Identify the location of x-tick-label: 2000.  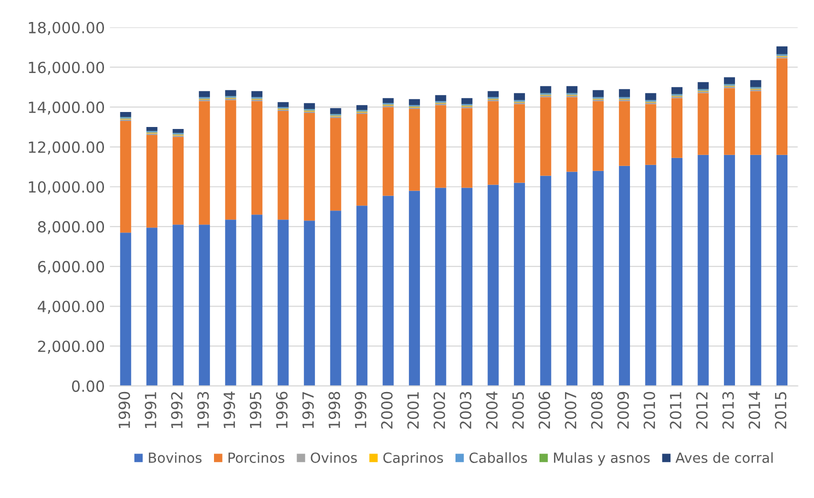
(387, 410).